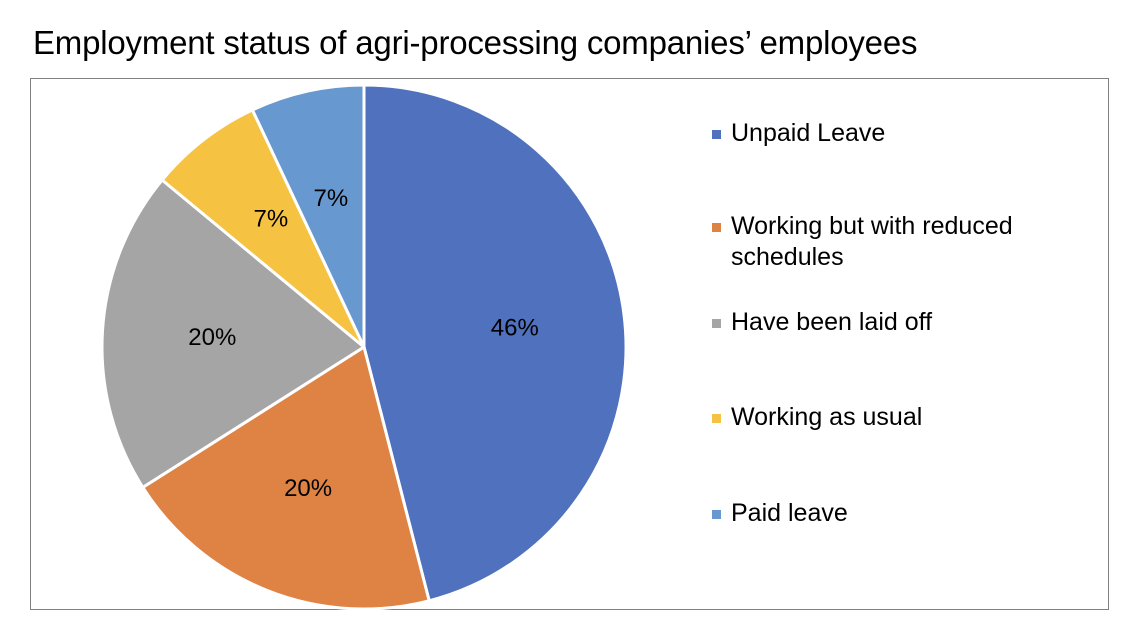 The image size is (1142, 634). I want to click on legend-item: Working but with reduced schedules, so click(881, 242).